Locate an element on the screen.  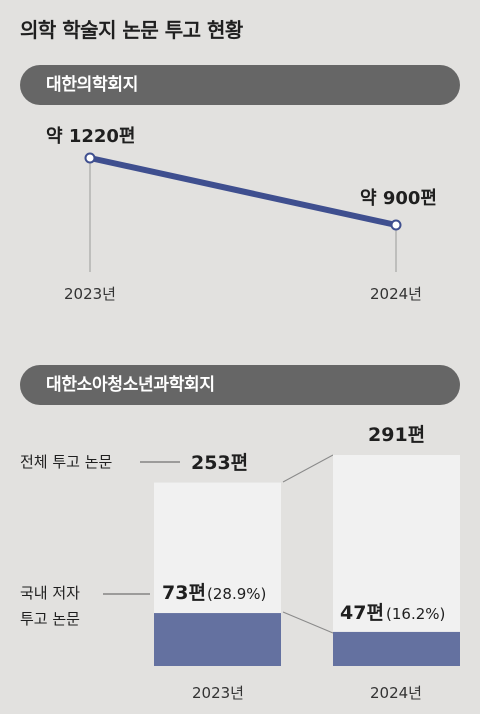
legend-total: 전체 투고 논문 is located at coordinates (66, 462).